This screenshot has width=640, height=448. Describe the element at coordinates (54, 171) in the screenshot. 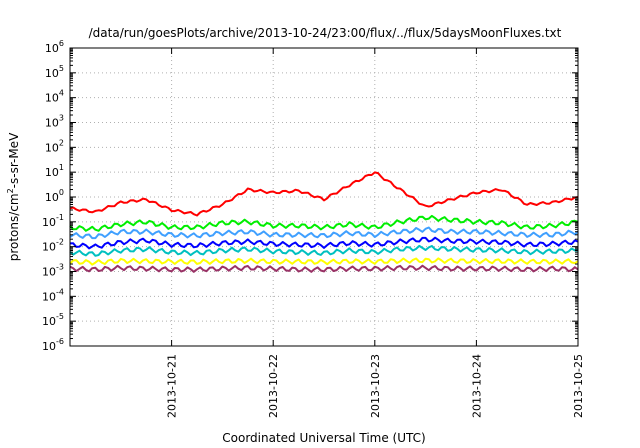

I see `y-tick-label: 10¹` at that location.